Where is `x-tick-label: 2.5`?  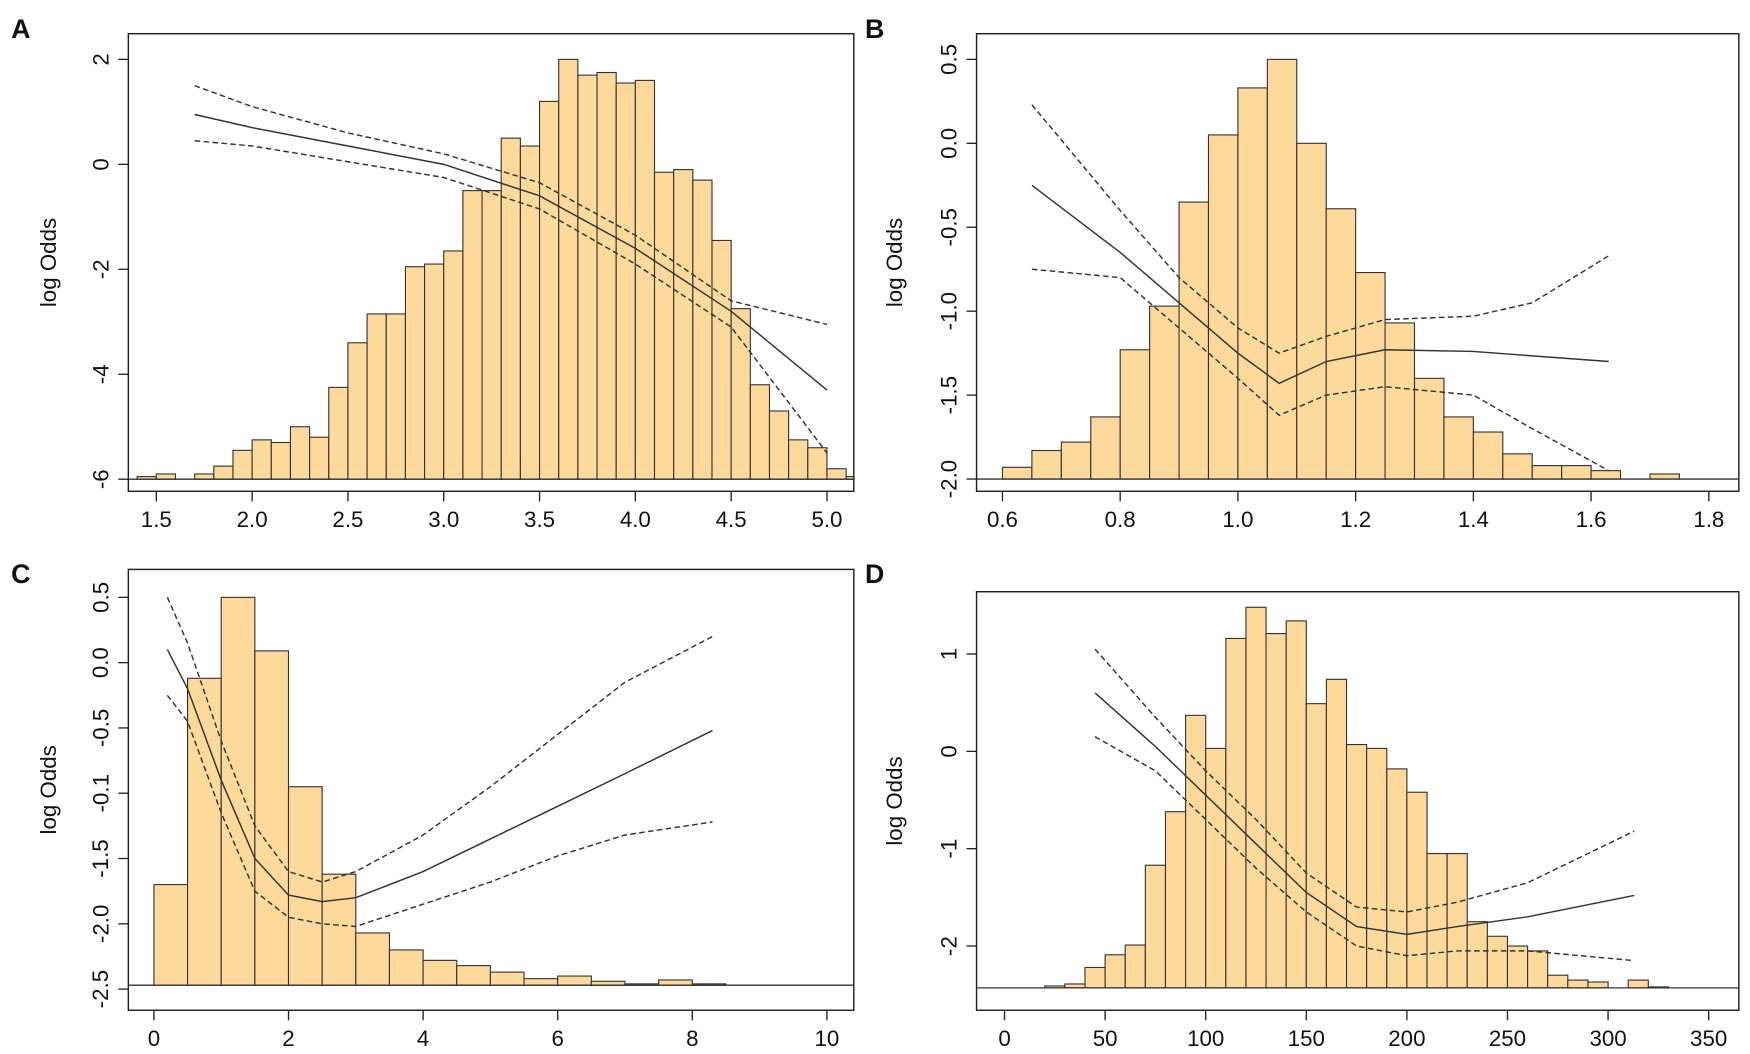
x-tick-label: 2.5 is located at coordinates (347, 519).